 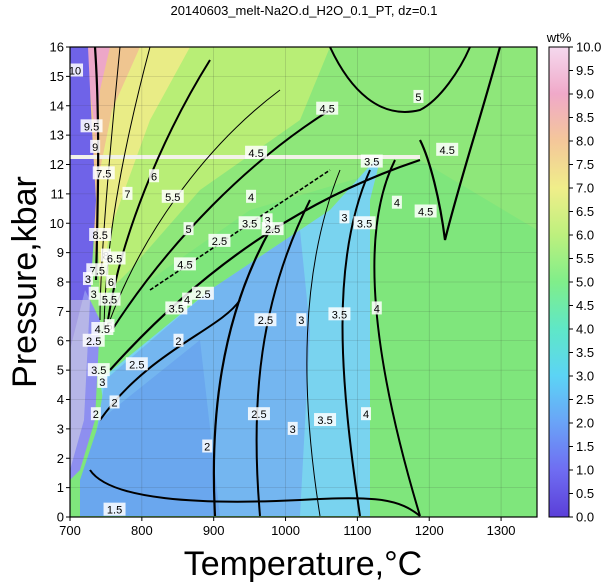 What do you see at coordinates (100, 236) in the screenshot?
I see `contour-label-text: 8.5` at bounding box center [100, 236].